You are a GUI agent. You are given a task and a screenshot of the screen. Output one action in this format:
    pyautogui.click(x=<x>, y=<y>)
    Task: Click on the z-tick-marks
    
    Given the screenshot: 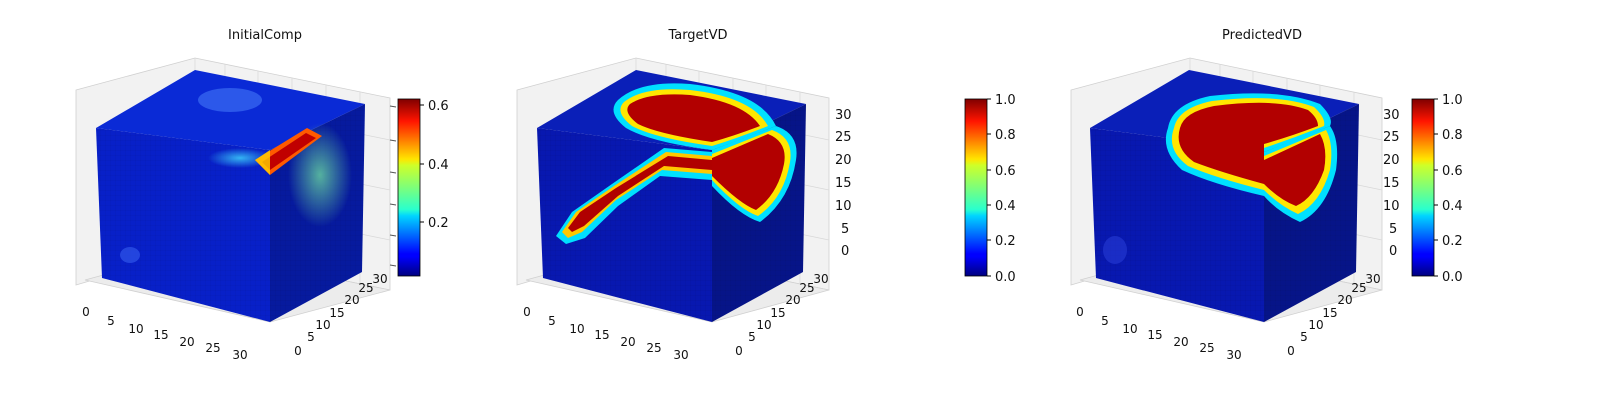 What is the action you would take?
    pyautogui.click(x=393, y=186)
    